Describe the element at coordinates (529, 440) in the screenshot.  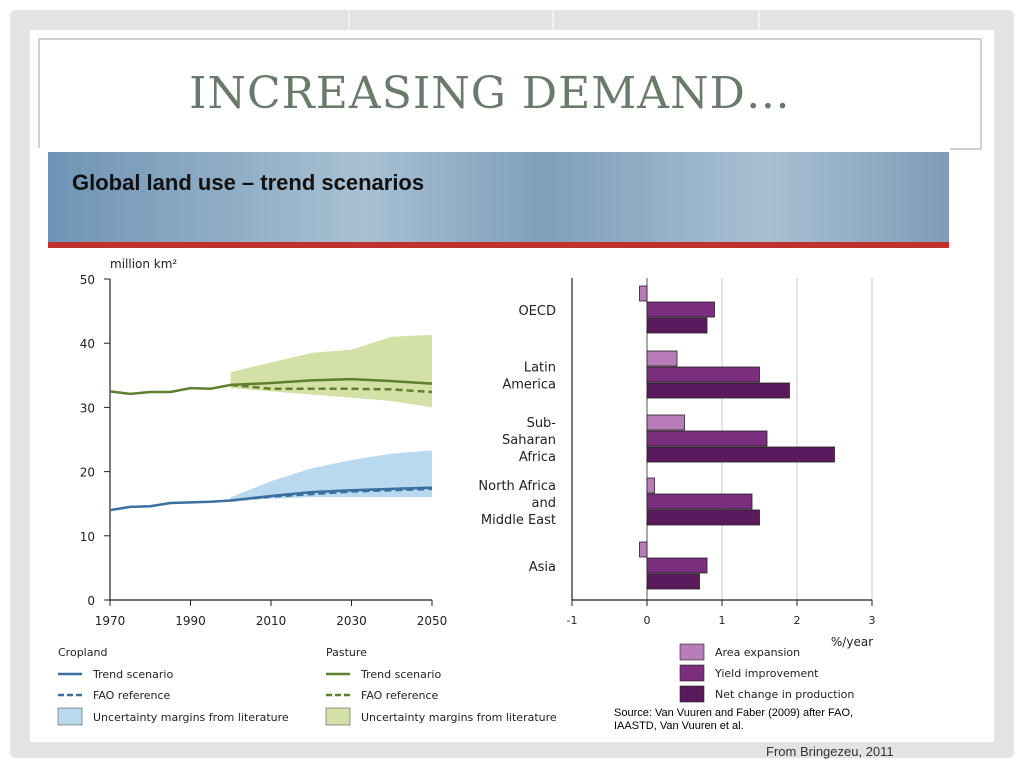
I see `category-label: Saharan` at that location.